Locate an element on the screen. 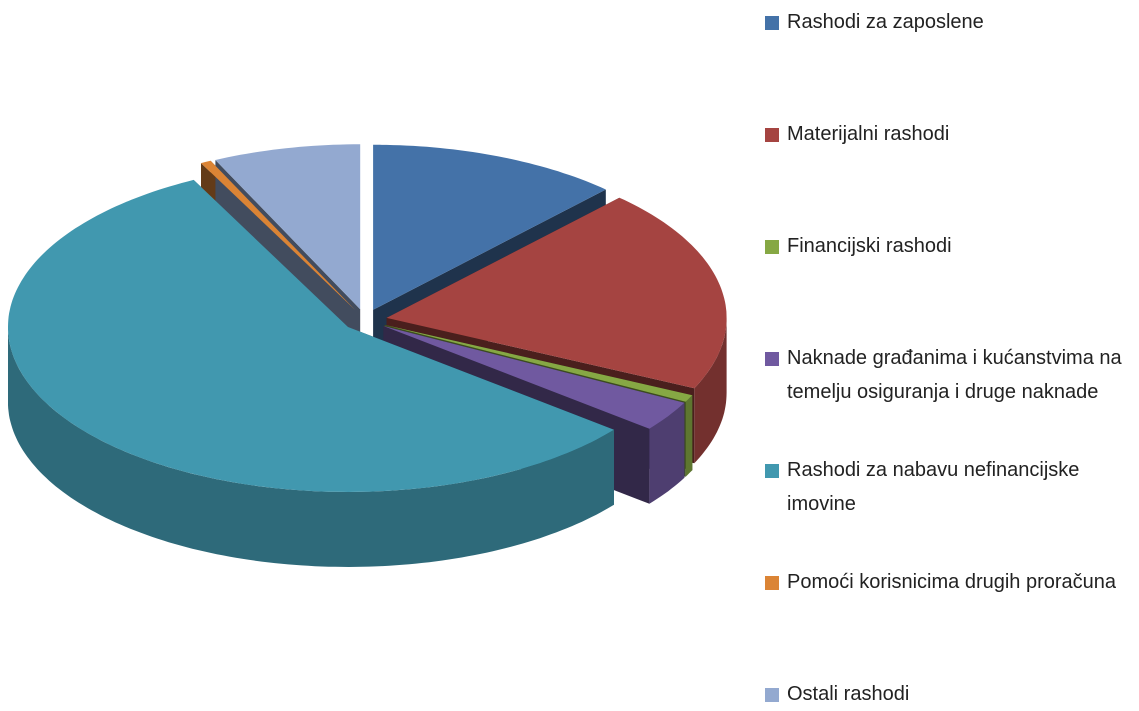  legend-label: Rashodi za nabavu nefinancijske imovine is located at coordinates (933, 487).